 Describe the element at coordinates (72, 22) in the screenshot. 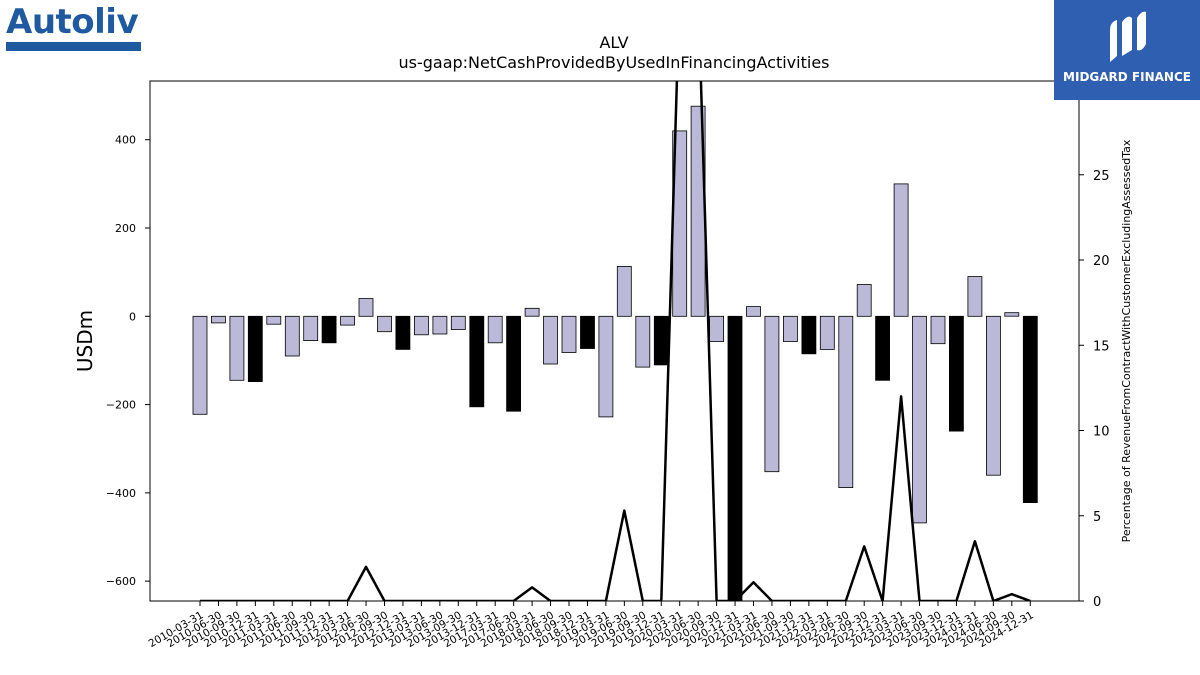

I see `autoliv-logo-text: Autoliv` at that location.